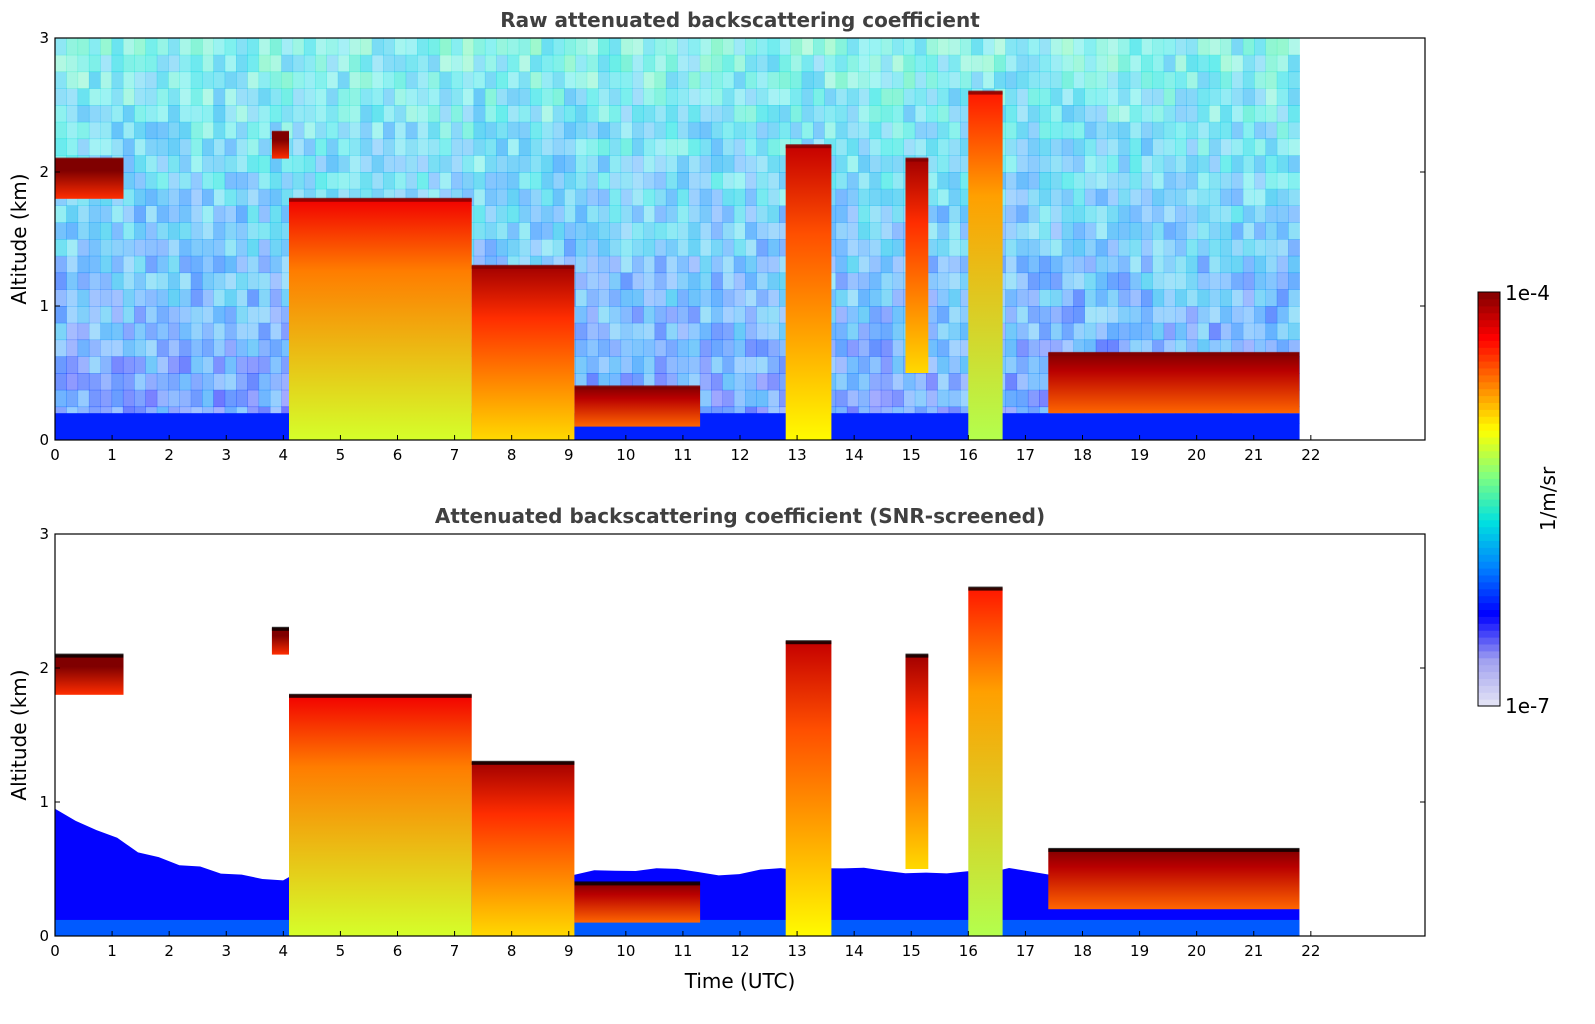  Describe the element at coordinates (685, 945) in the screenshot. I see `screened-x-ticks: 0 1 2 3 4 5 6 7 8 9 10 11 12 13 14 15 16 17 18 19 20 21 22` at that location.